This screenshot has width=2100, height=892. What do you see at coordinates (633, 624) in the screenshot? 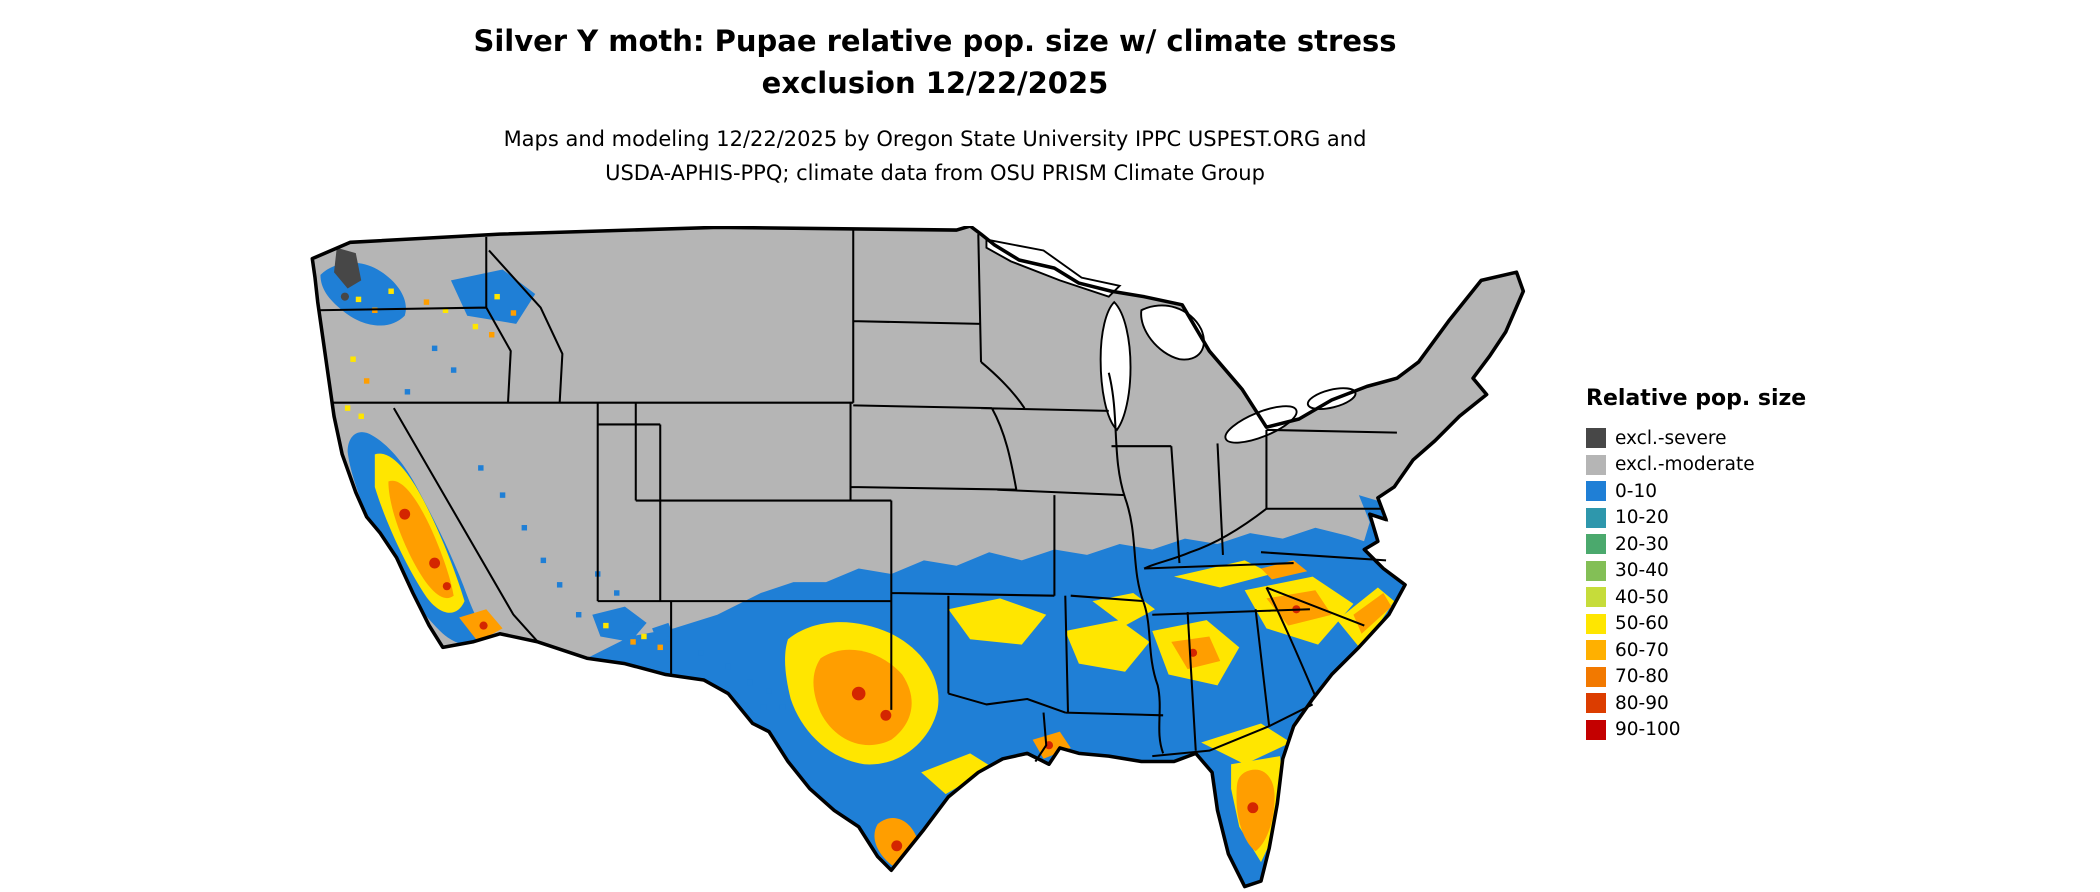
I see `arizona-blue-region` at bounding box center [633, 624].